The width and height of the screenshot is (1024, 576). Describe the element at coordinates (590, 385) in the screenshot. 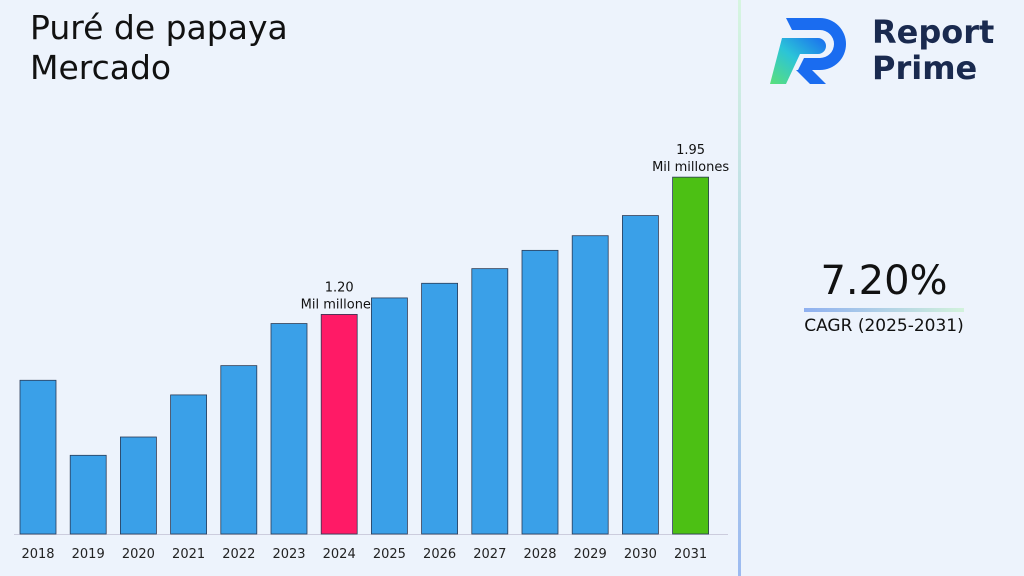

I see `bar-2029` at that location.